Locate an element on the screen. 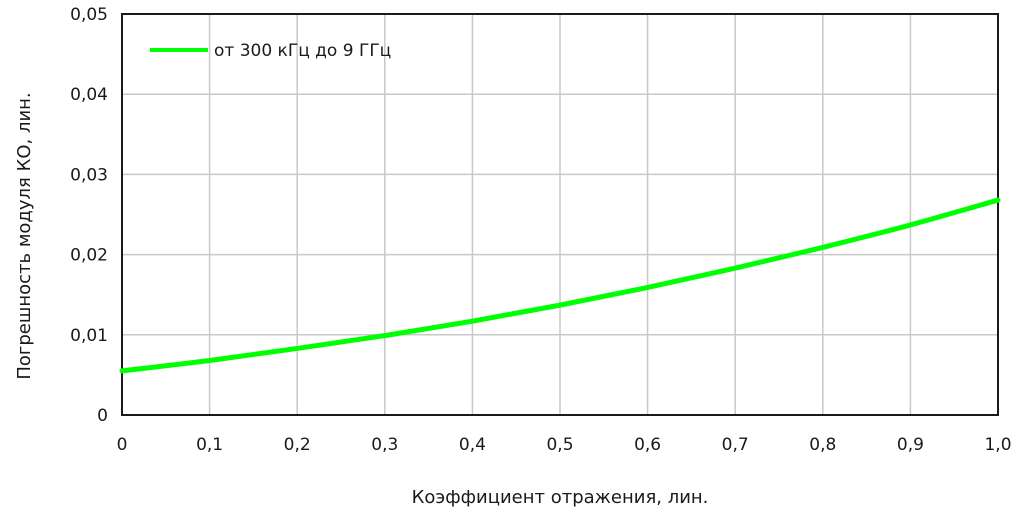 Image resolution: width=1013 pixels, height=514 pixels. x-tick-label: 0,5 is located at coordinates (559, 445).